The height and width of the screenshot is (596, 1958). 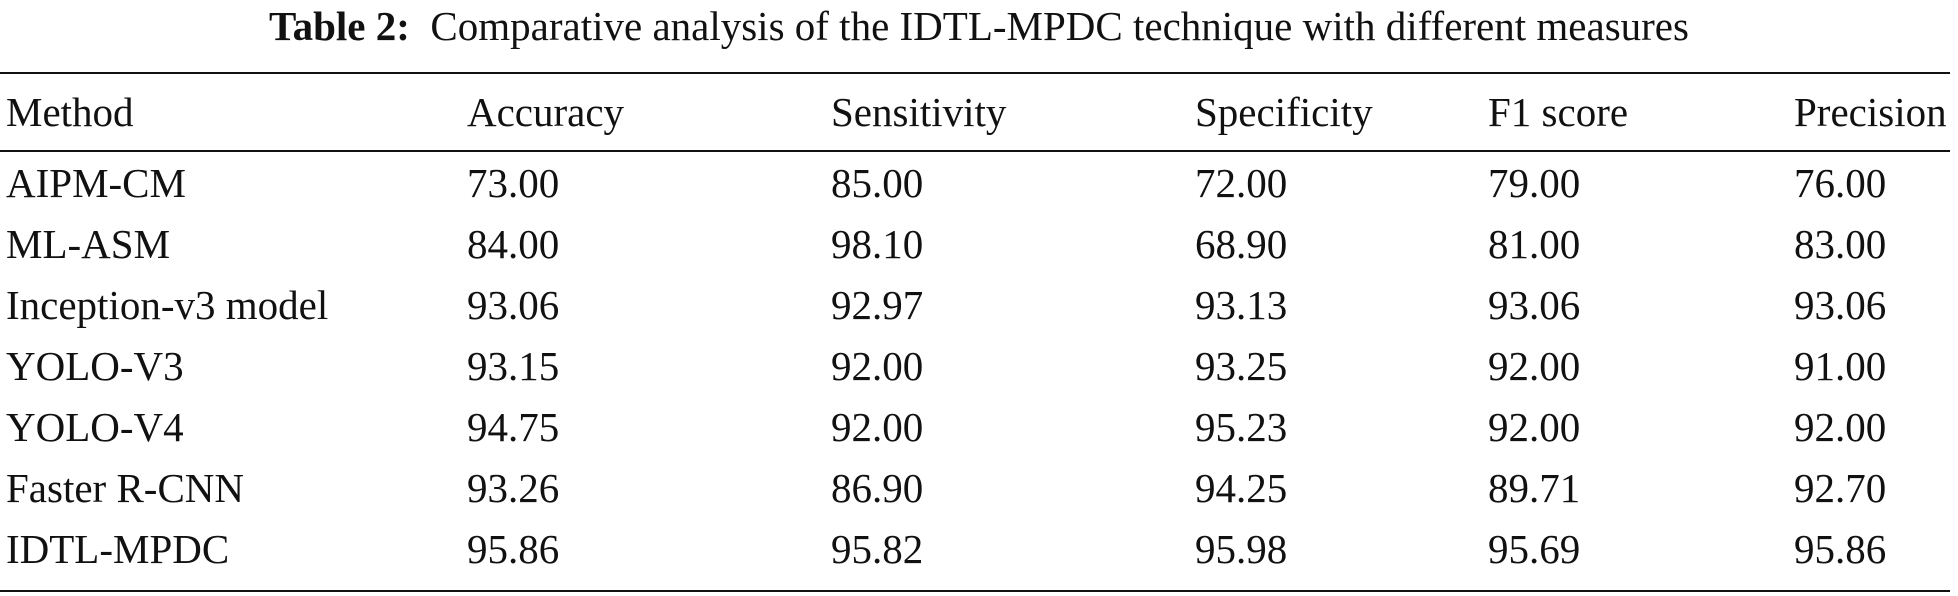 I want to click on table-header-rule, so click(x=975, y=151).